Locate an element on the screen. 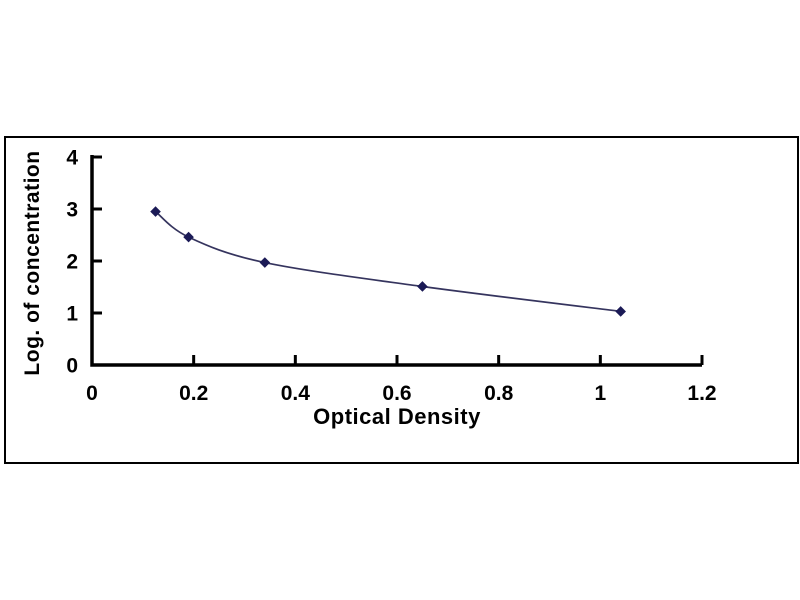 Image resolution: width=800 pixels, height=600 pixels. x-tick-label: 0 is located at coordinates (92, 393).